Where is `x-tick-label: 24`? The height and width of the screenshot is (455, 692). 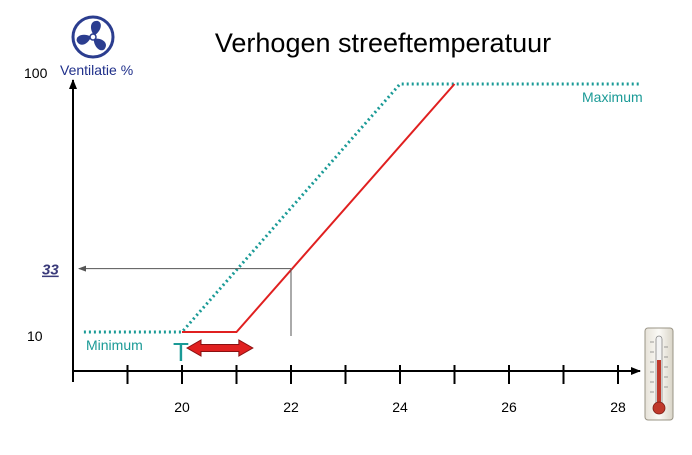
x-tick-label: 24 is located at coordinates (400, 407).